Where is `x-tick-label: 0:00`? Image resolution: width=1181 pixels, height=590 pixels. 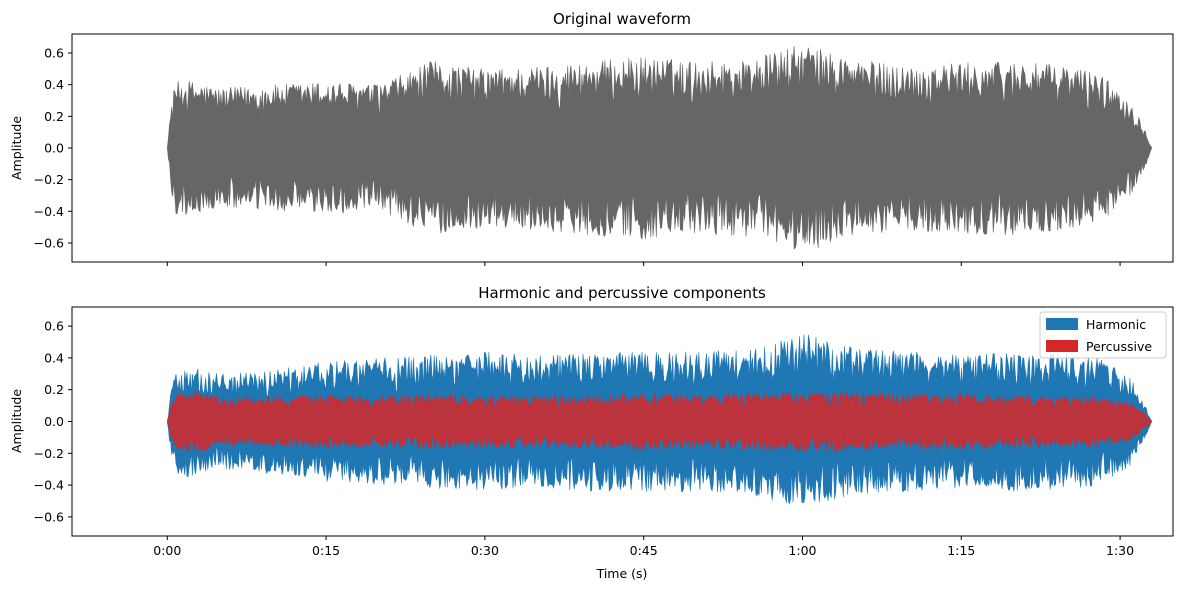 x-tick-label: 0:00 is located at coordinates (167, 550).